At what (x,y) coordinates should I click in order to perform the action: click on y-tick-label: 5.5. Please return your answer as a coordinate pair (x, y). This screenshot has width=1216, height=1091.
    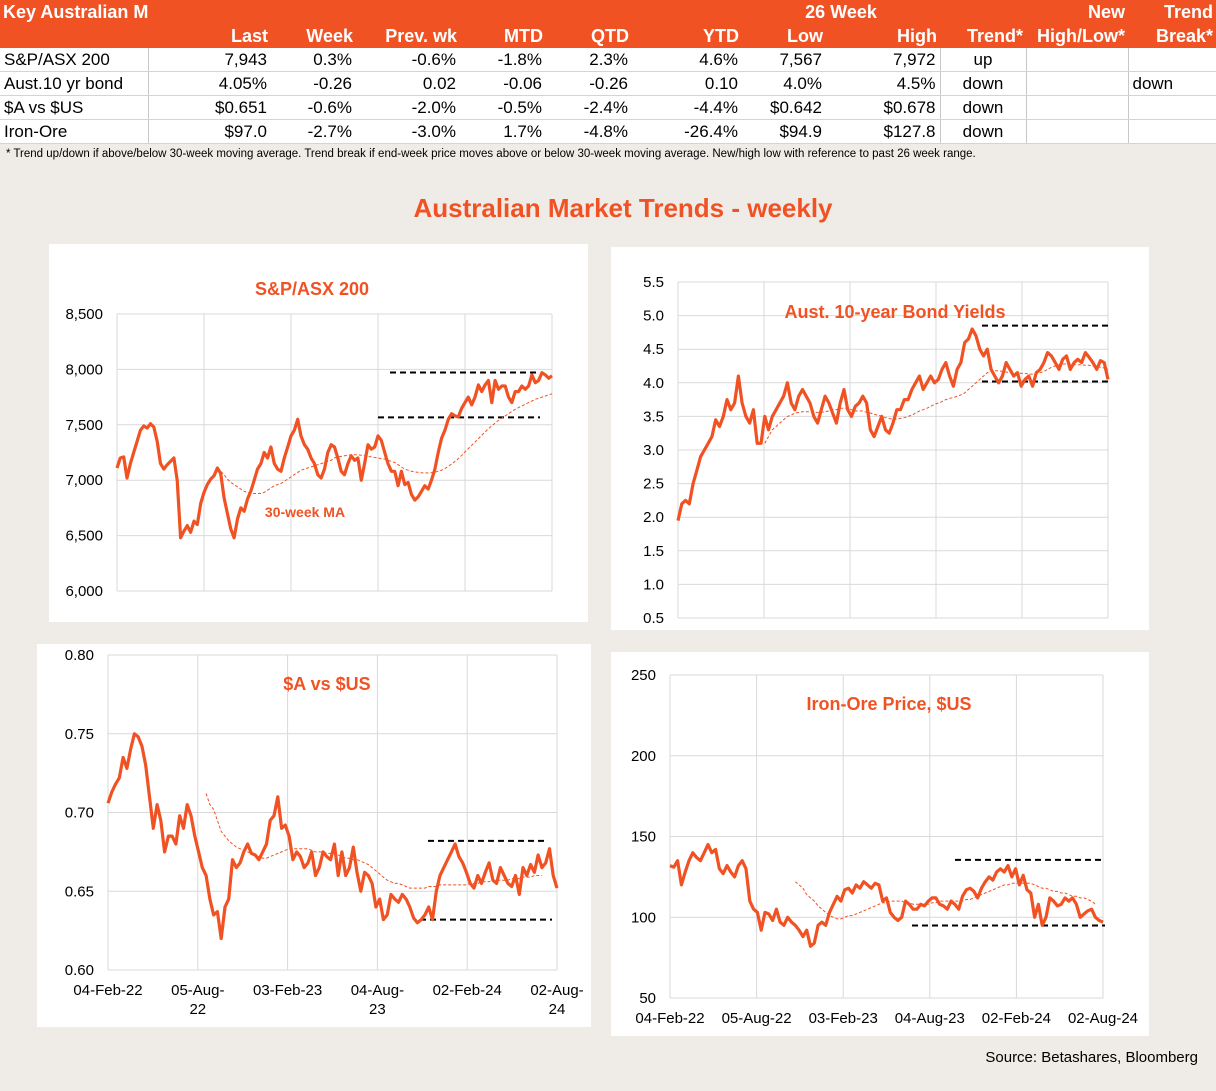
    Looking at the image, I should click on (653, 282).